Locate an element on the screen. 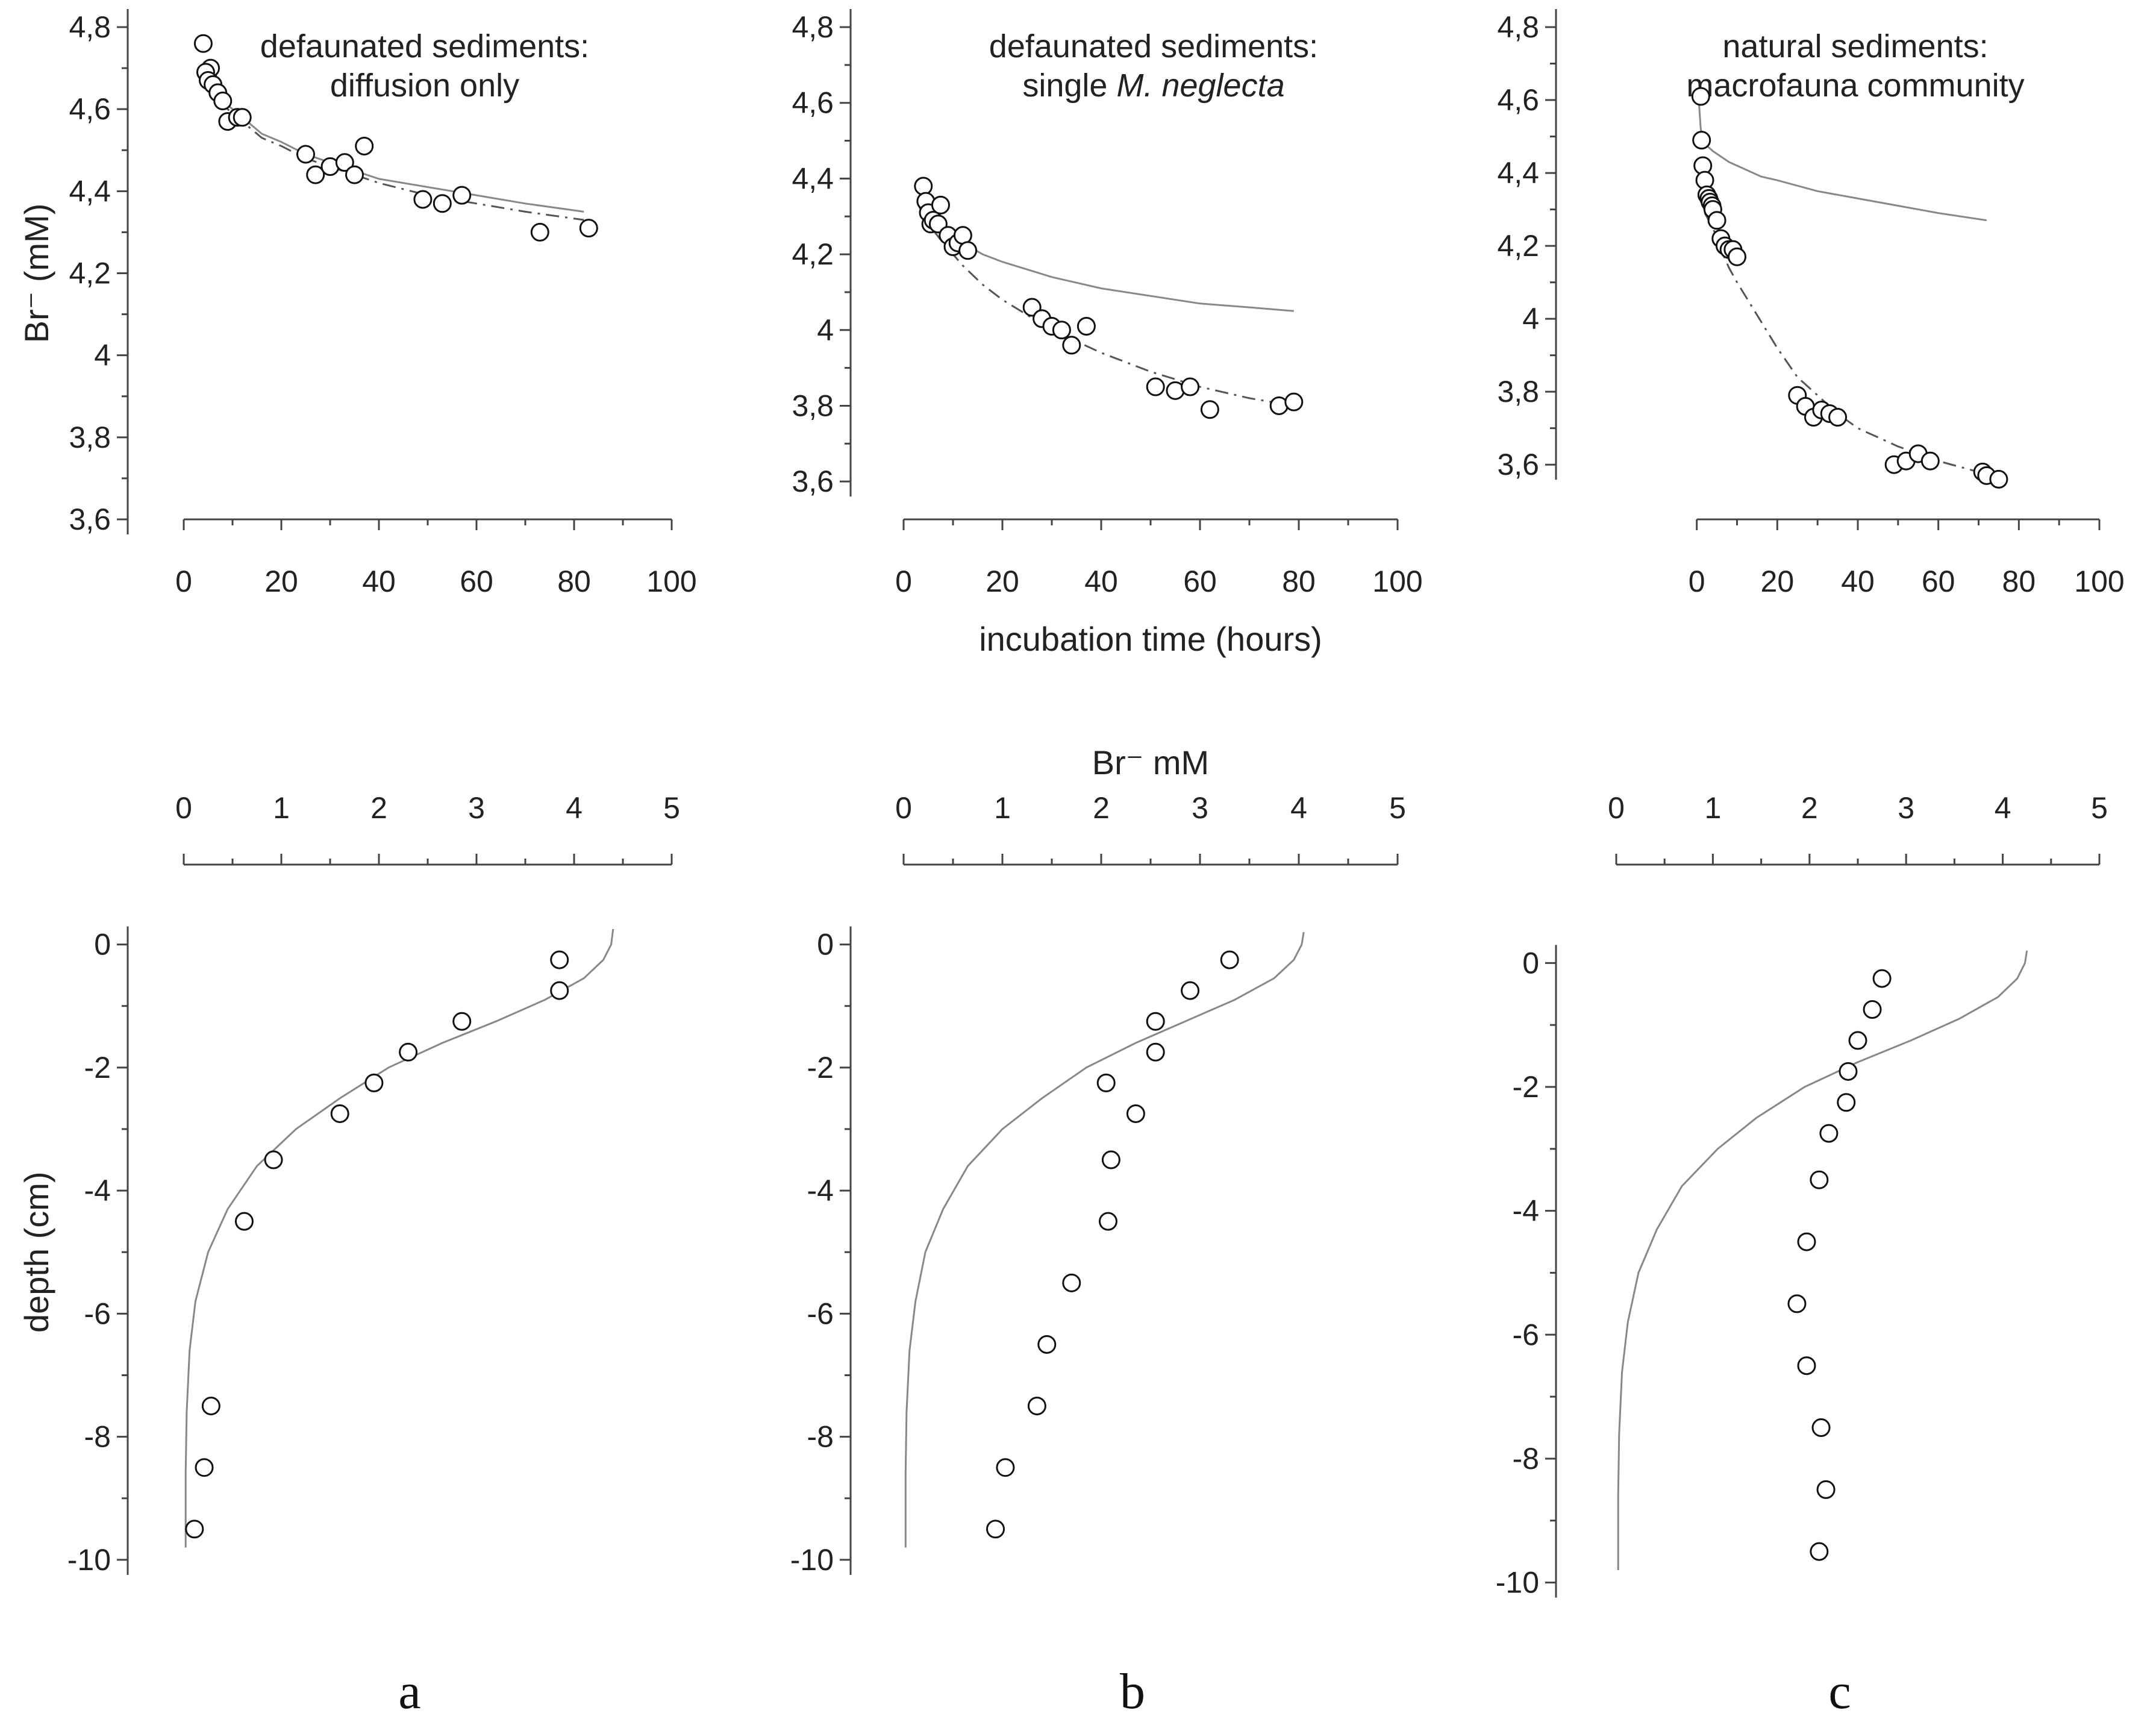 This screenshot has width=2156, height=1734. panel-title-line: diffusion only is located at coordinates (424, 85).